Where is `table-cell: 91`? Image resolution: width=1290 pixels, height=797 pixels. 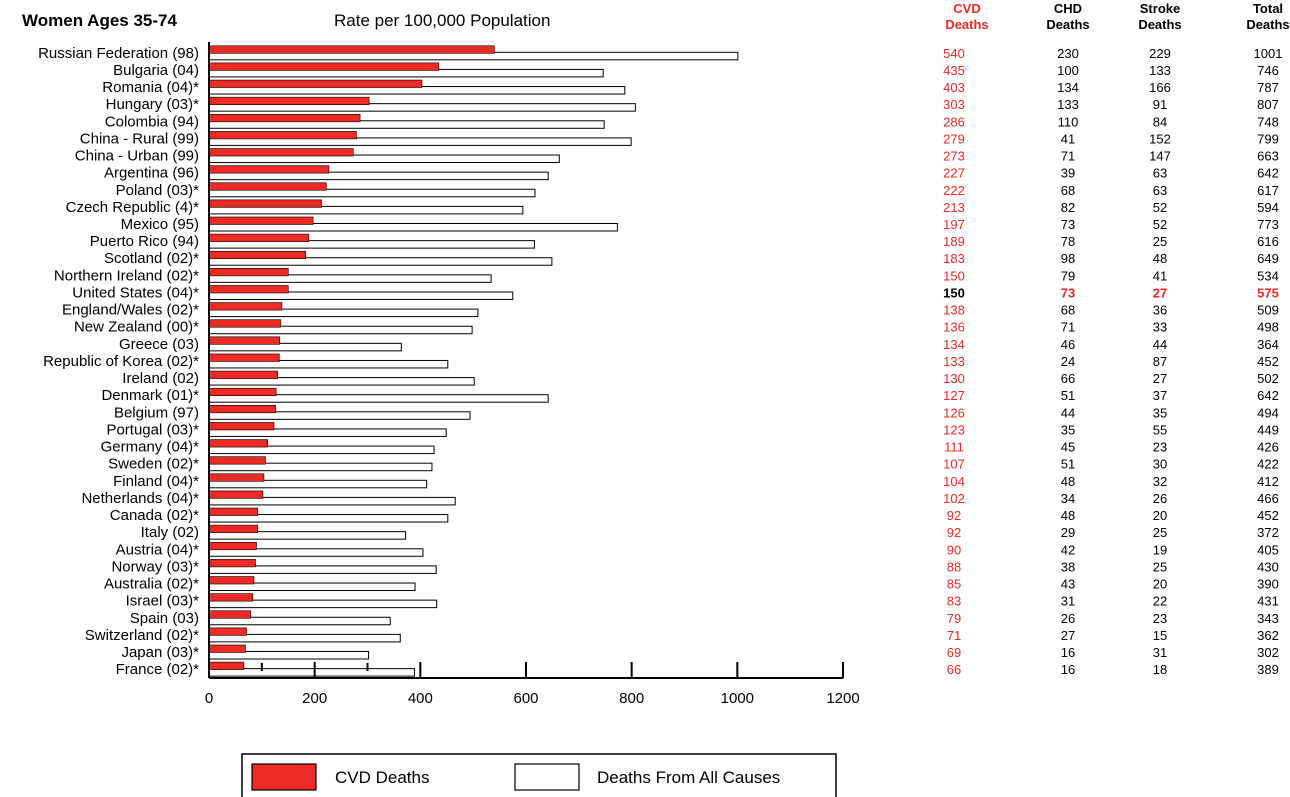
table-cell: 91 is located at coordinates (1160, 104).